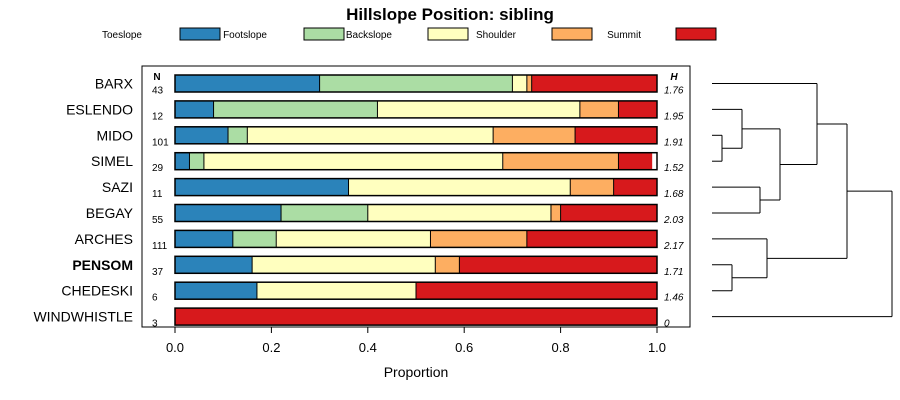 This screenshot has width=900, height=400. Describe the element at coordinates (196, 161) in the screenshot. I see `bar-simel-footslope` at that location.